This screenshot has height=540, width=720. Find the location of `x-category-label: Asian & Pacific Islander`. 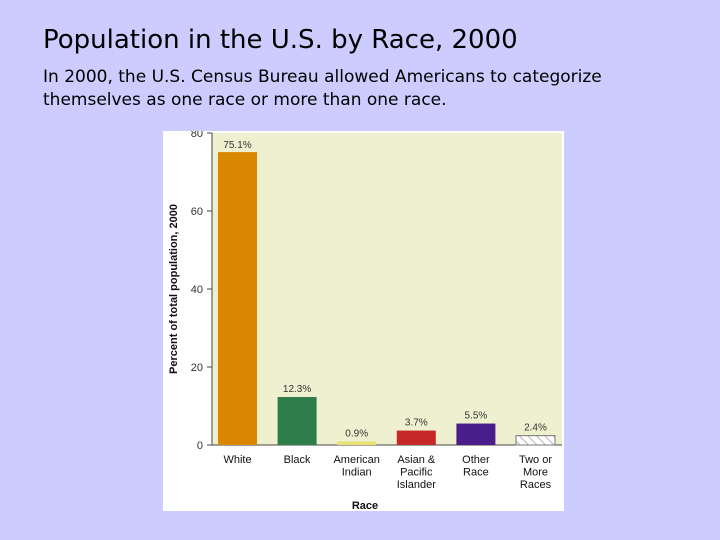

x-category-label: Asian & Pacific Islander is located at coordinates (416, 472).